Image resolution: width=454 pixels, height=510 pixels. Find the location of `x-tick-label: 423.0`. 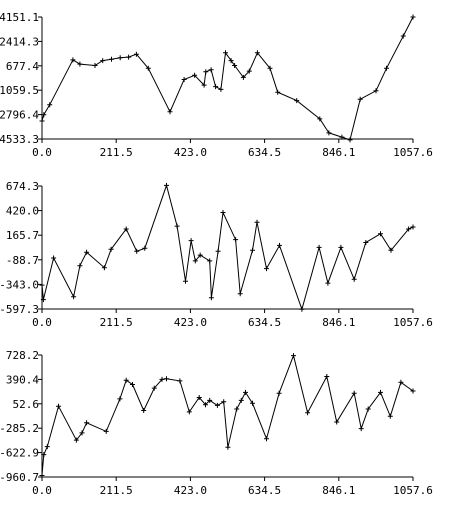

x-tick-label: 423.0 is located at coordinates (190, 490).